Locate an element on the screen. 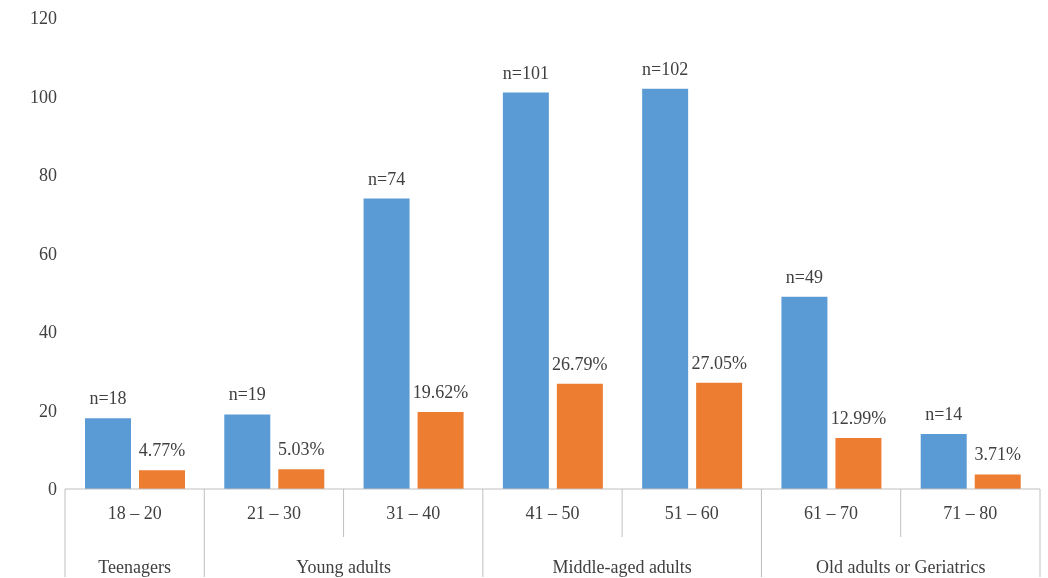 This screenshot has height=578, width=1048. data-label: 3.71% is located at coordinates (997, 454).